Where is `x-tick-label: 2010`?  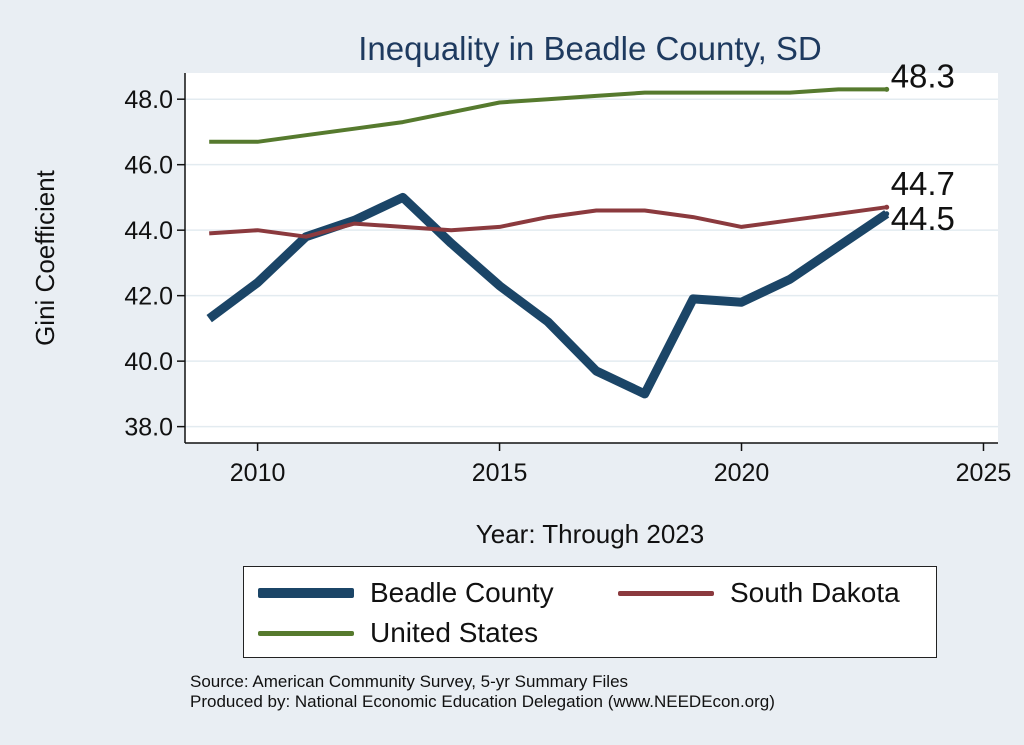 x-tick-label: 2010 is located at coordinates (258, 473).